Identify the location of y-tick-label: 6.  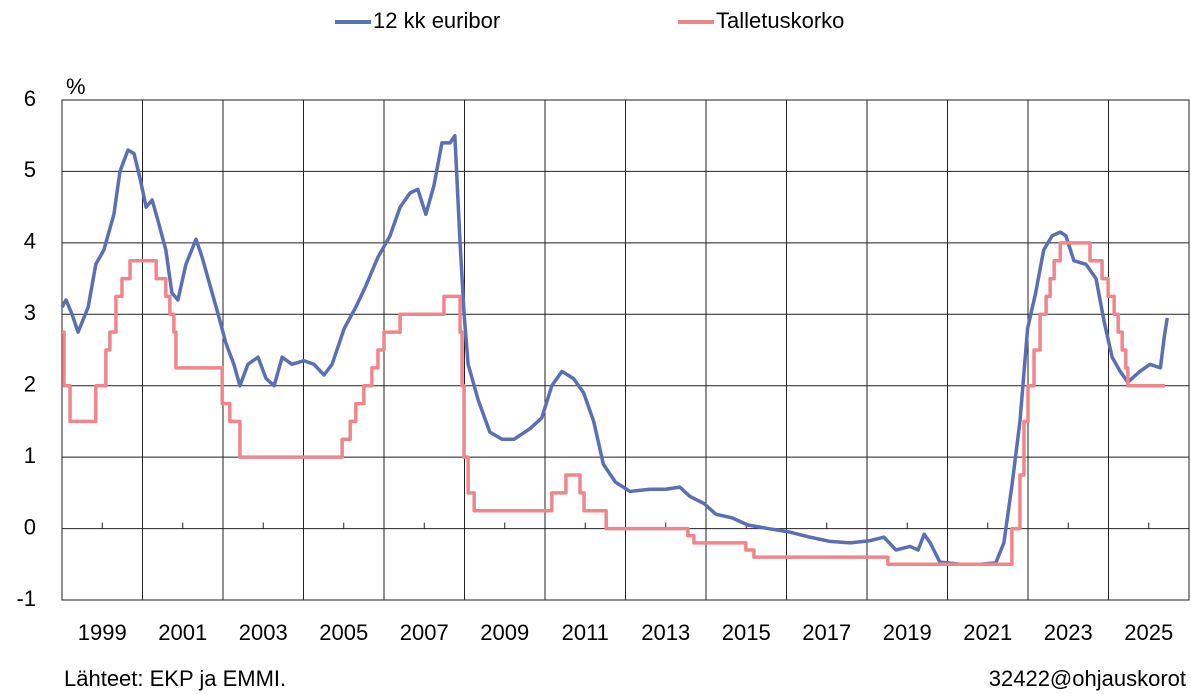
(30, 98).